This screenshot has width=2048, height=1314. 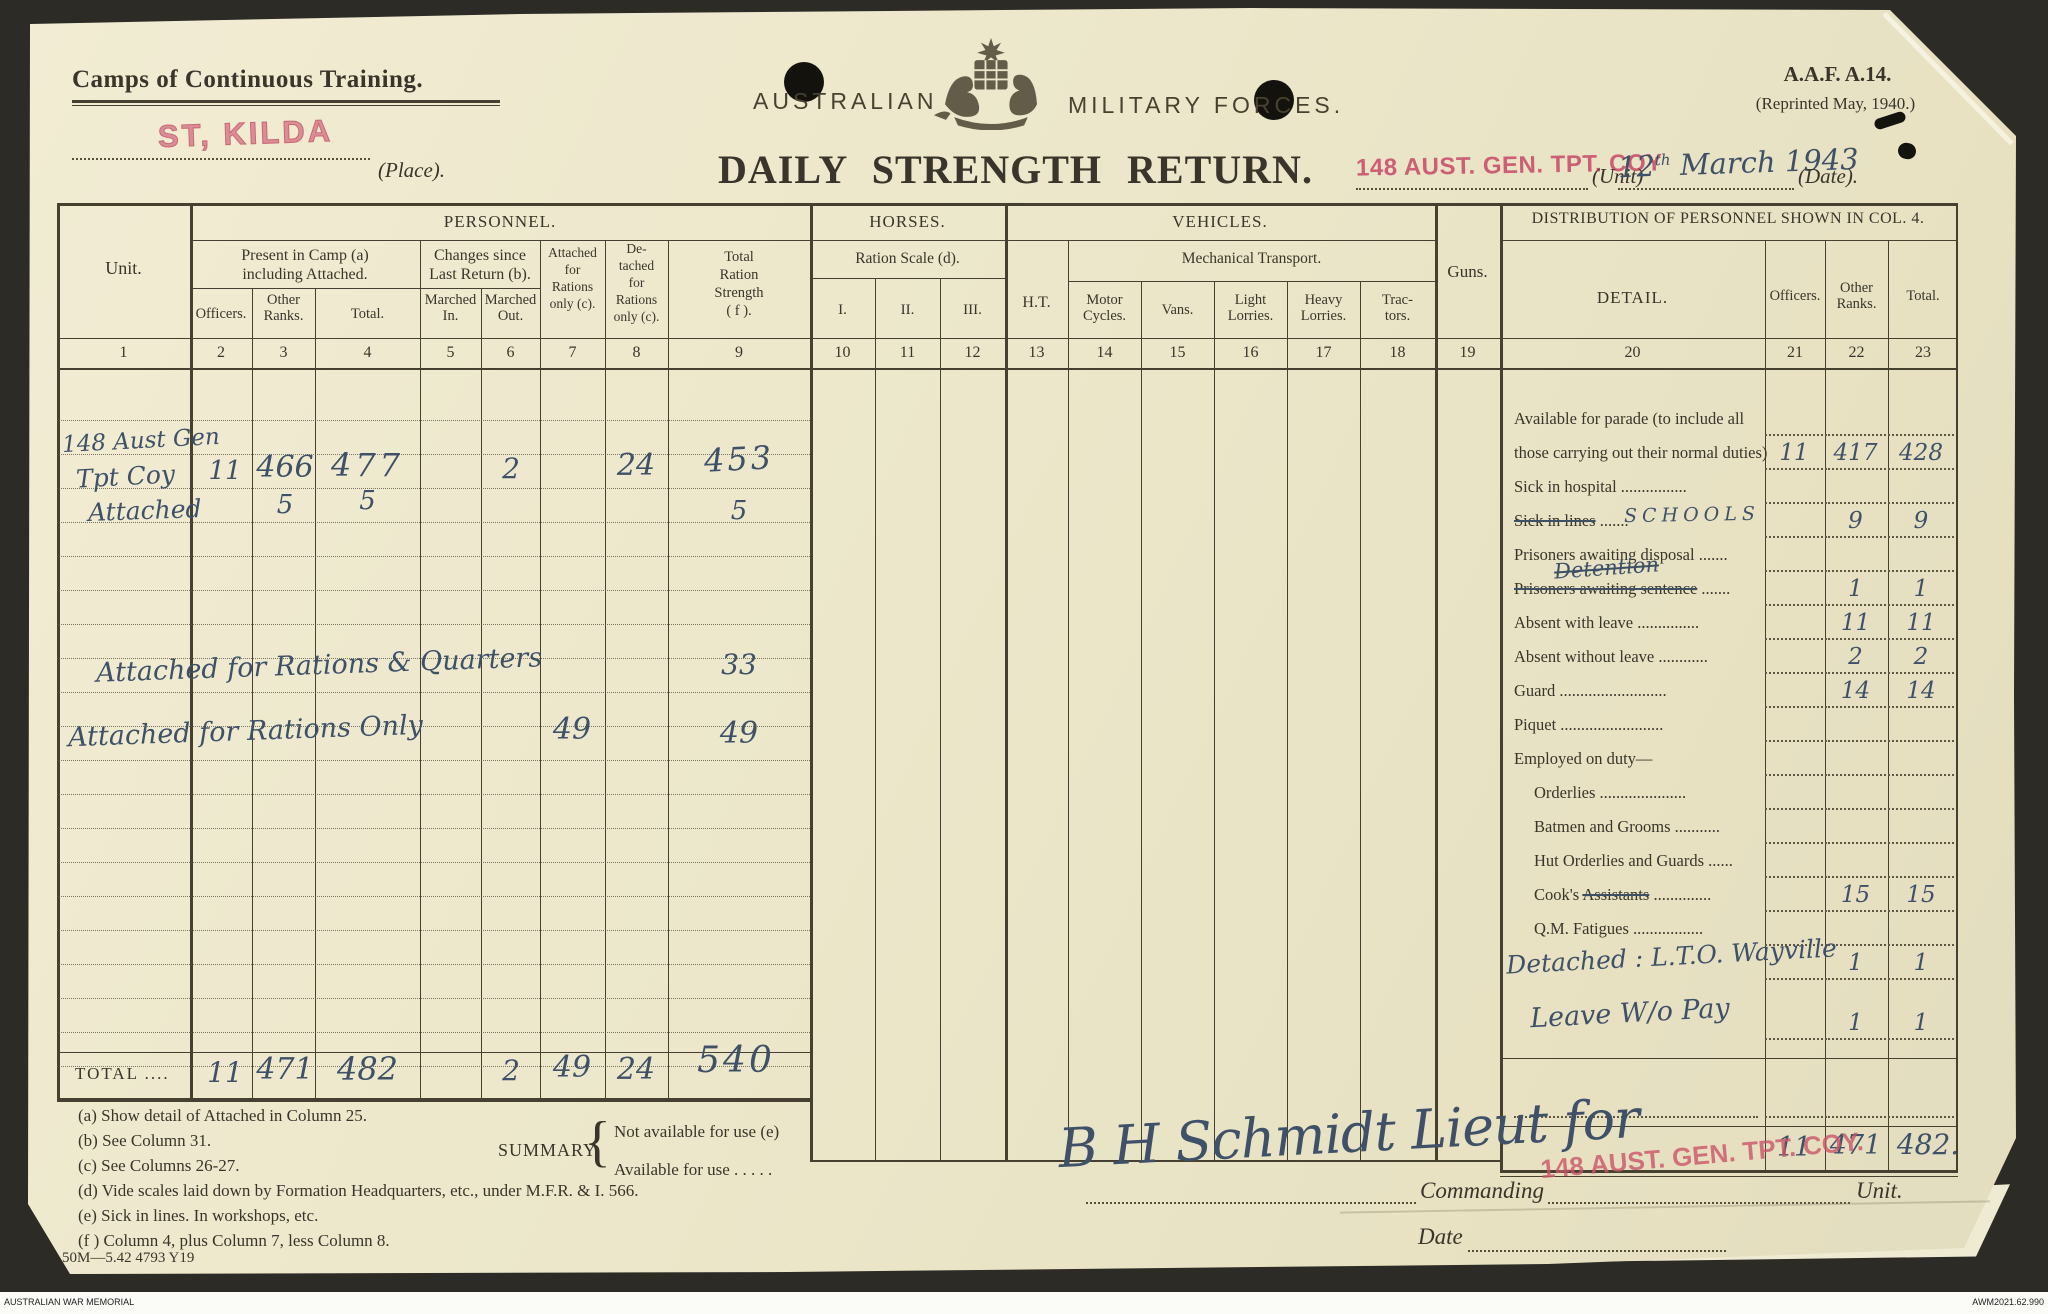 I want to click on cell-marched-out: 2, so click(x=511, y=468).